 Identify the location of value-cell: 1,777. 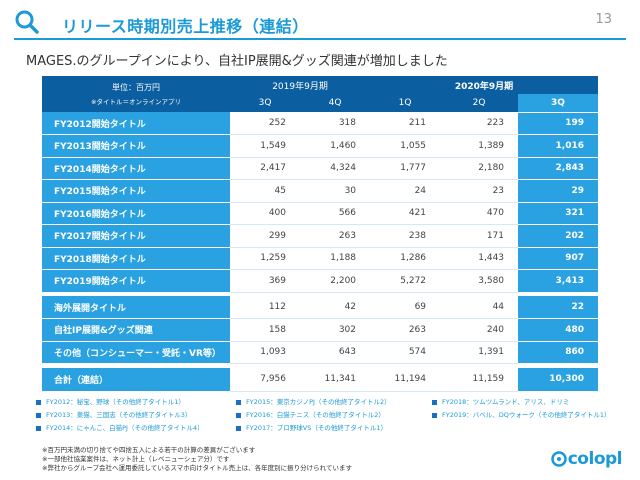
(405, 168).